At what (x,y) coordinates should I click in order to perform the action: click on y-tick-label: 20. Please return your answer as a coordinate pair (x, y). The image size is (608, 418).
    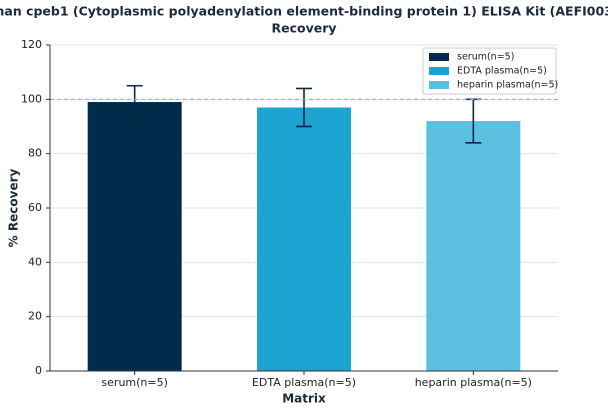
    Looking at the image, I should click on (35, 316).